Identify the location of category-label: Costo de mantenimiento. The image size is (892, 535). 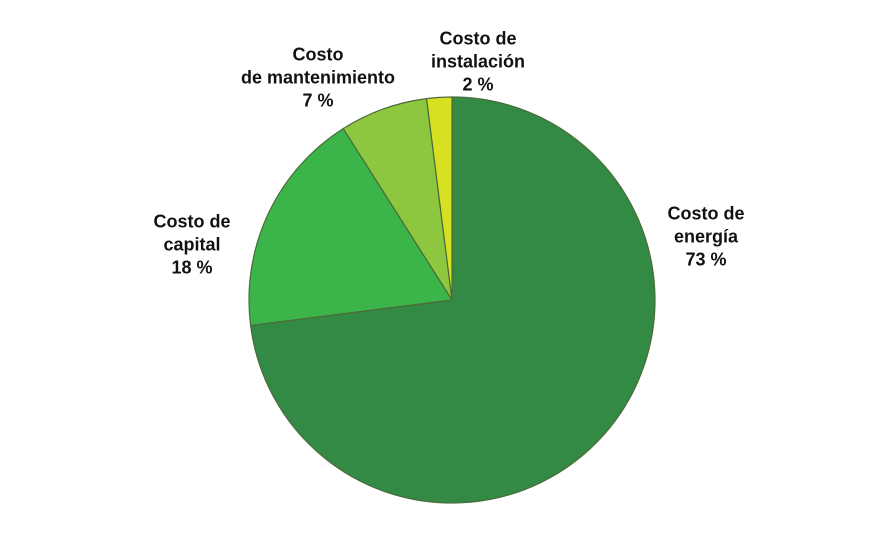
(318, 66).